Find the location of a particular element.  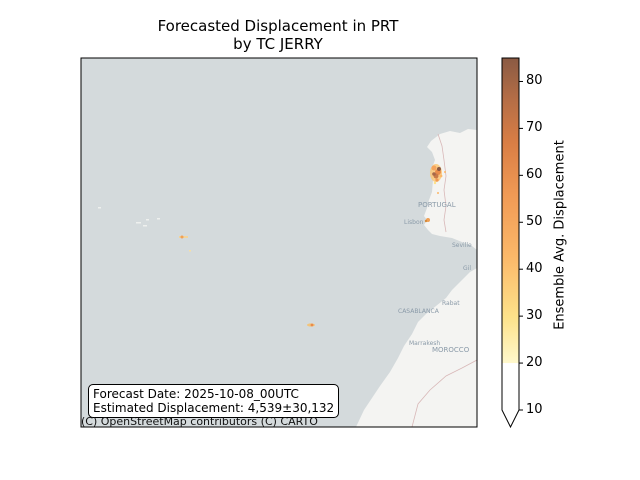

colorbar-label: Ensemble Avg. Displacement is located at coordinates (560, 235).